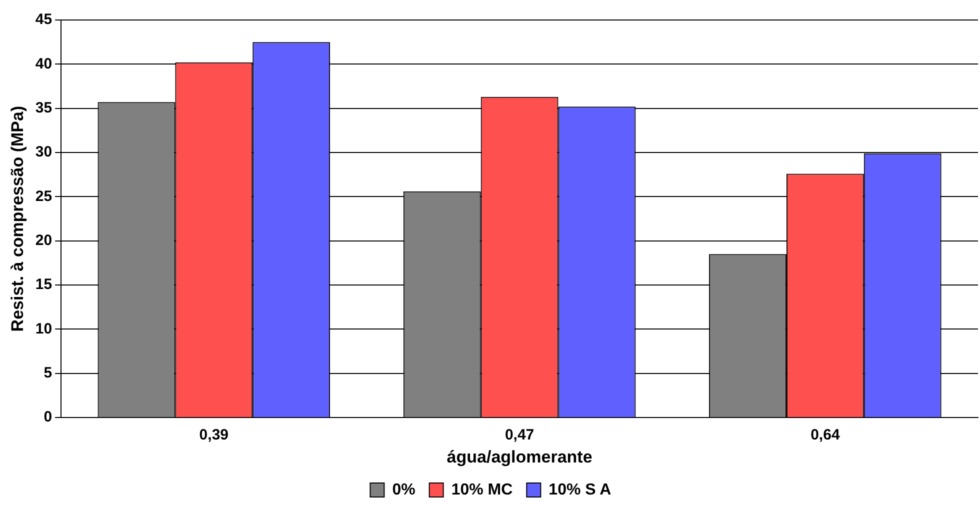  I want to click on x-tick-label: 0,64, so click(825, 435).